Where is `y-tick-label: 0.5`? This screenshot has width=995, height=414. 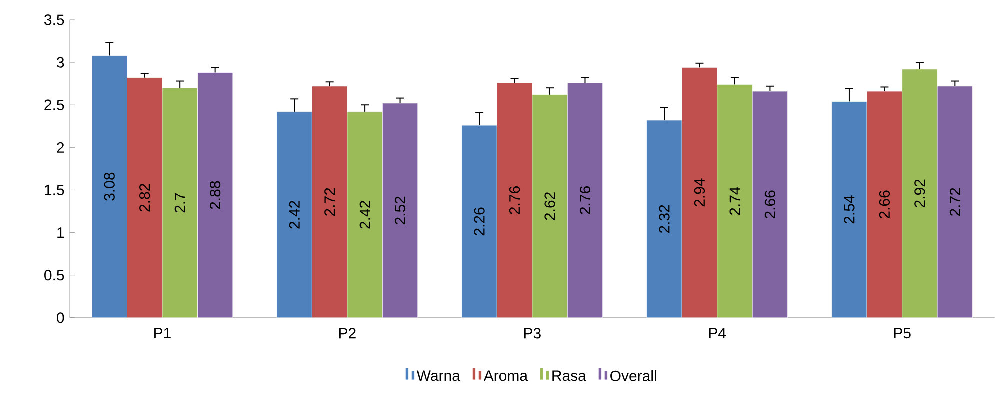
y-tick-label: 0.5 is located at coordinates (54, 275).